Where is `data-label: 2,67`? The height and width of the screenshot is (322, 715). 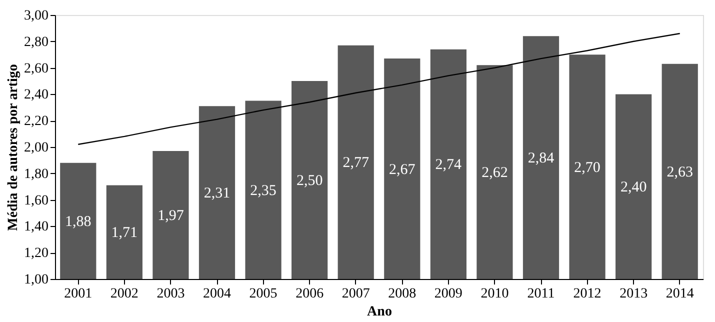 data-label: 2,67 is located at coordinates (402, 170).